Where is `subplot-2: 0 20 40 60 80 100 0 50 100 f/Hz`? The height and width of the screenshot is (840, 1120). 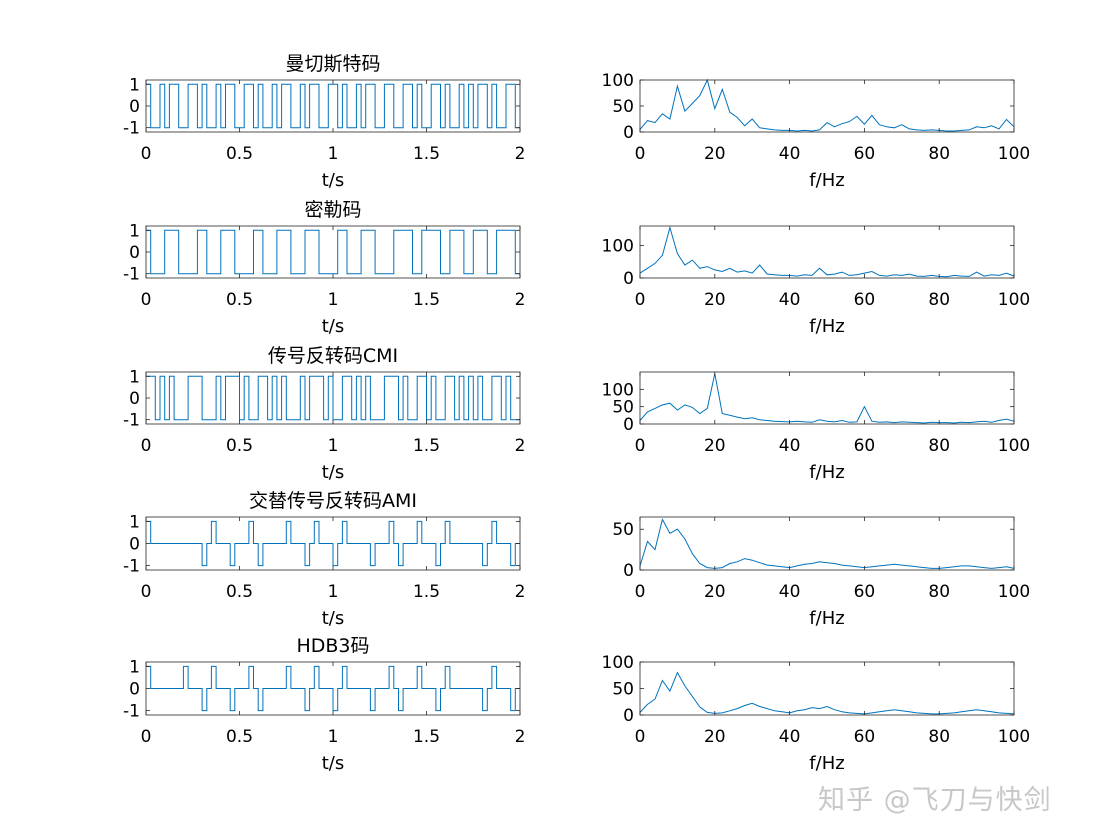 subplot-2: 0 20 40 60 80 100 0 50 100 f/Hz is located at coordinates (816, 131).